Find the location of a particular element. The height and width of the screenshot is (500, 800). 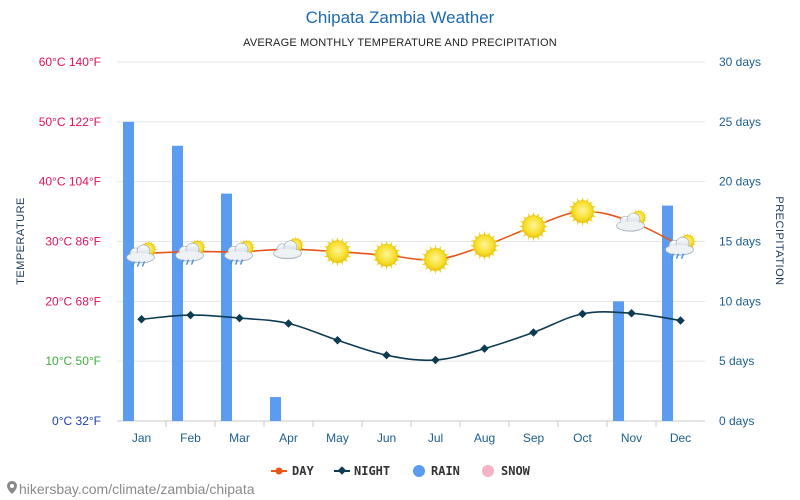

legend-item-night: NIGHT is located at coordinates (362, 471).